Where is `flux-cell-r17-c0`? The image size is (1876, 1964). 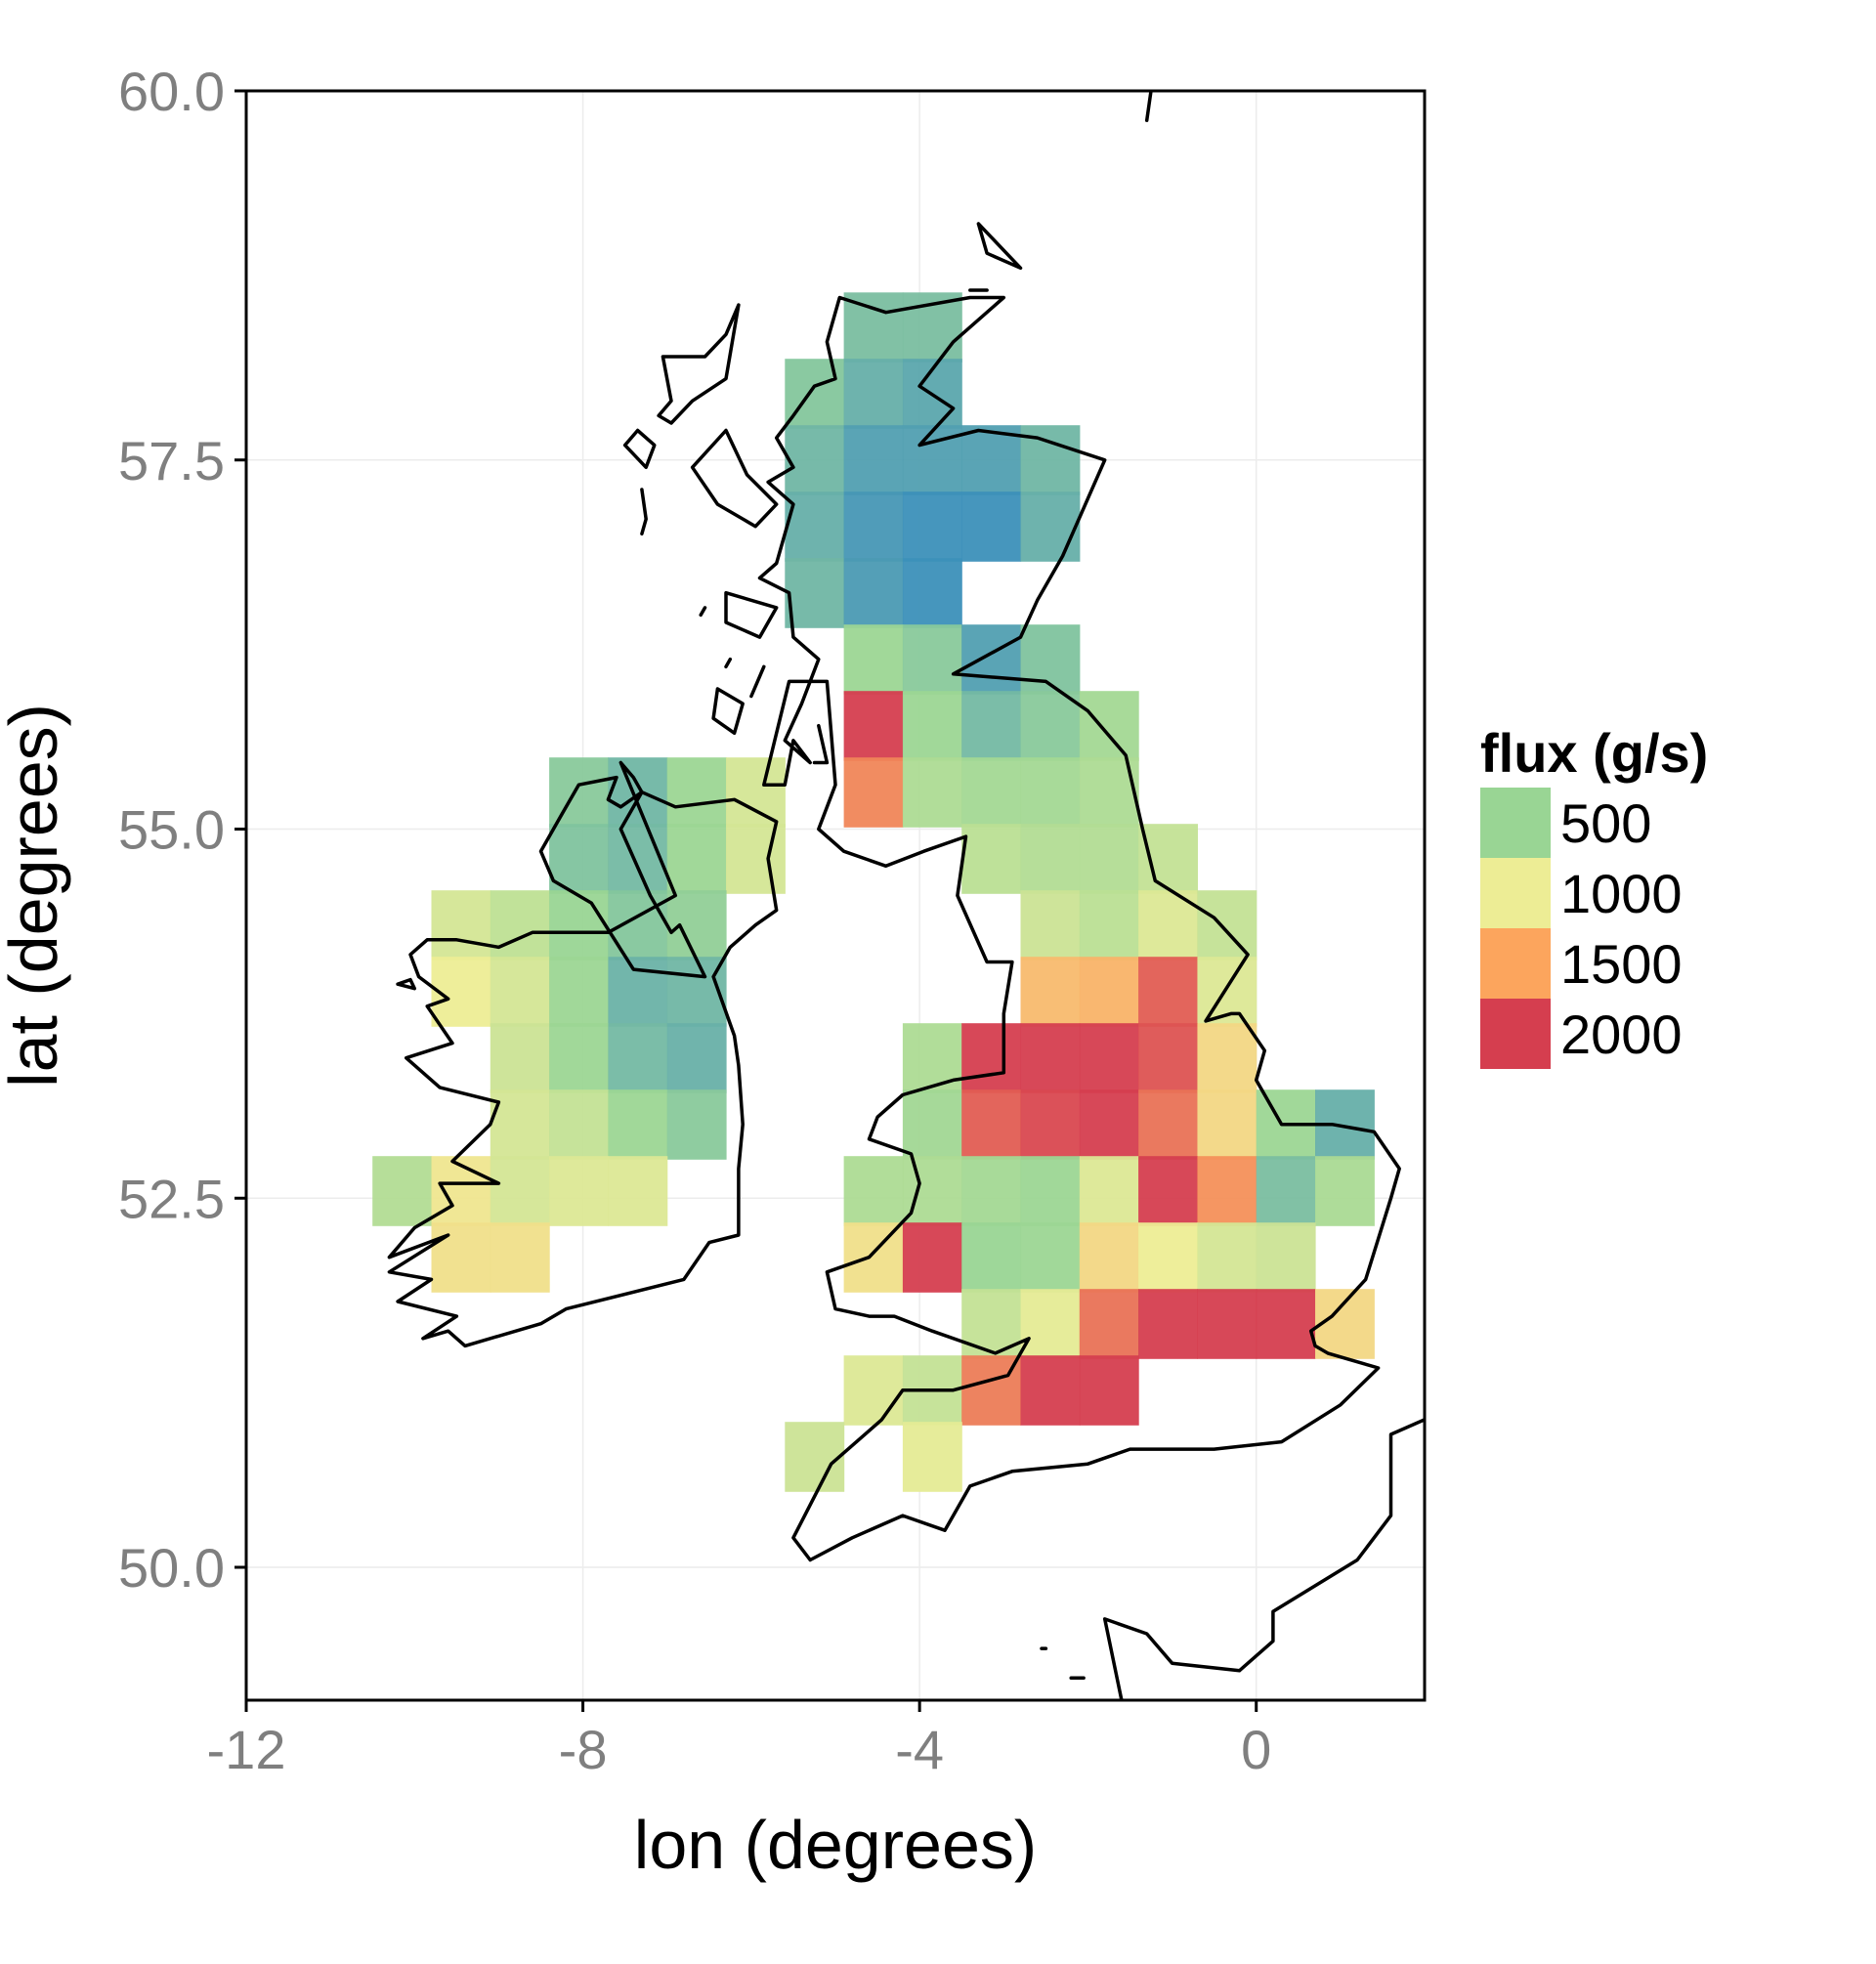 flux-cell-r17-c0 is located at coordinates (815, 1457).